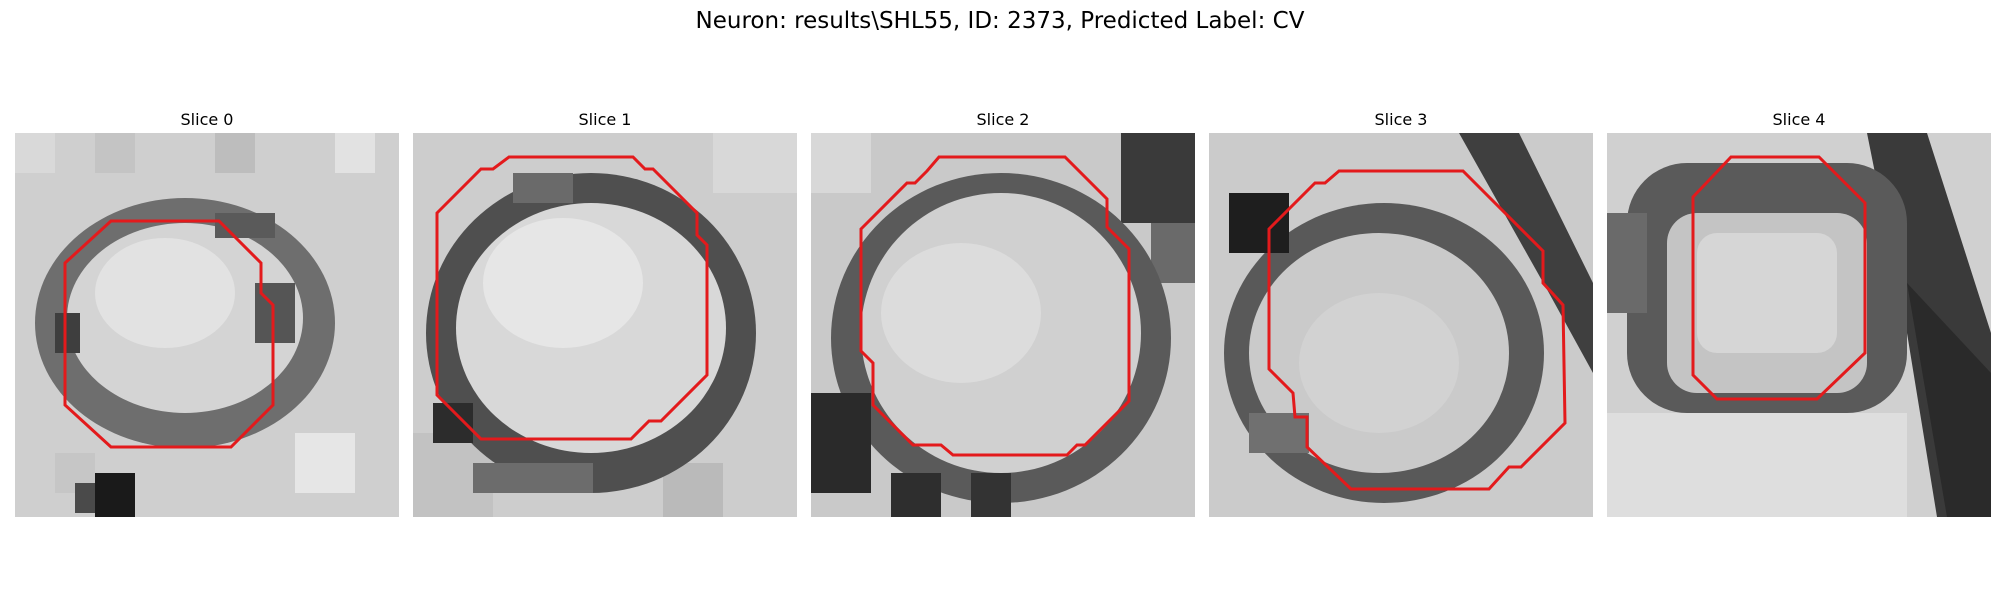  What do you see at coordinates (1003, 119) in the screenshot?
I see `slice-title-2: Slice 2` at bounding box center [1003, 119].